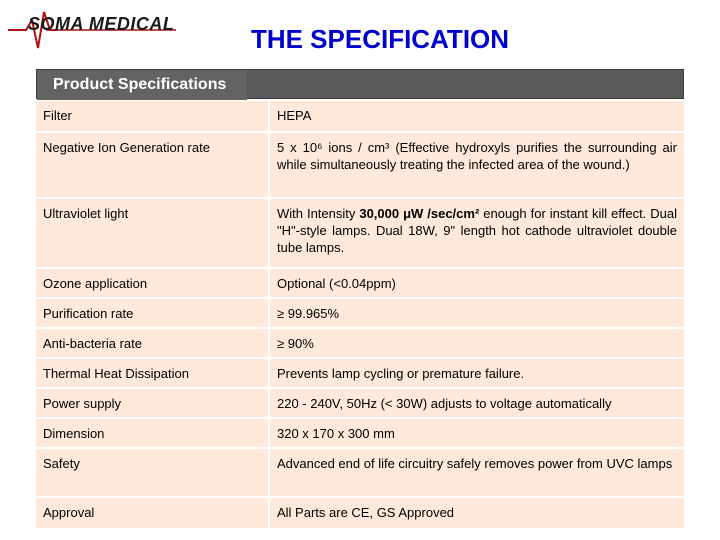  I want to click on row-value: 320 x 170 x 300 mm, so click(477, 433).